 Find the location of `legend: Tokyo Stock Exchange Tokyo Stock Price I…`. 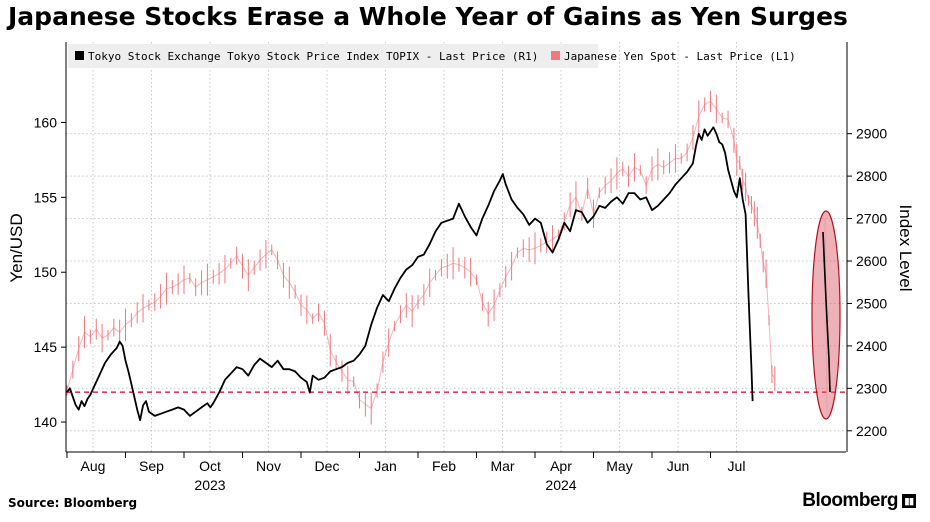

legend: Tokyo Stock Exchange Tokyo Stock Price I… is located at coordinates (432, 56).